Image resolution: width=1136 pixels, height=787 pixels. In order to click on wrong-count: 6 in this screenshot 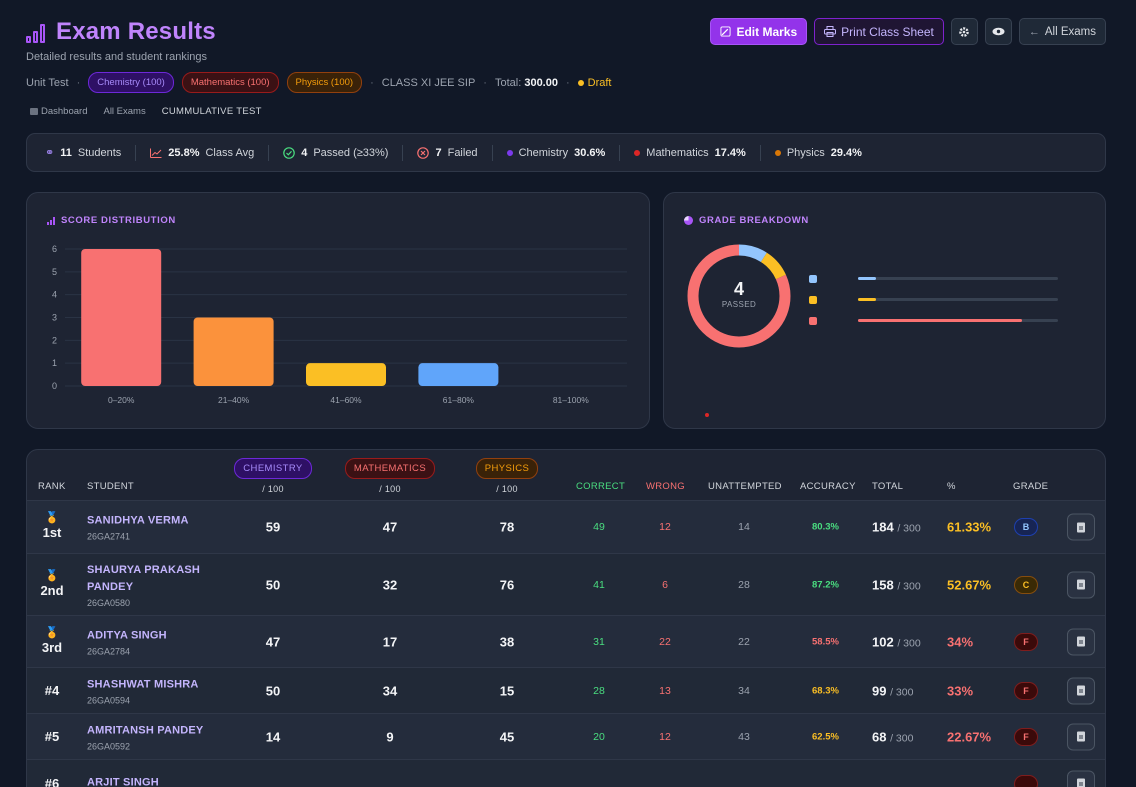, I will do `click(665, 584)`.